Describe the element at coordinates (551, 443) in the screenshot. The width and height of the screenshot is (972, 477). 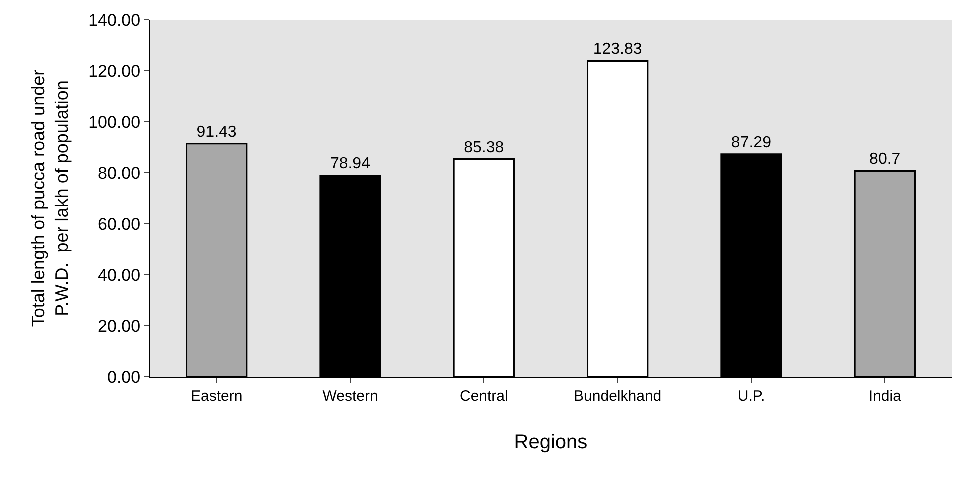
I see `x-axis-title: Regions` at that location.